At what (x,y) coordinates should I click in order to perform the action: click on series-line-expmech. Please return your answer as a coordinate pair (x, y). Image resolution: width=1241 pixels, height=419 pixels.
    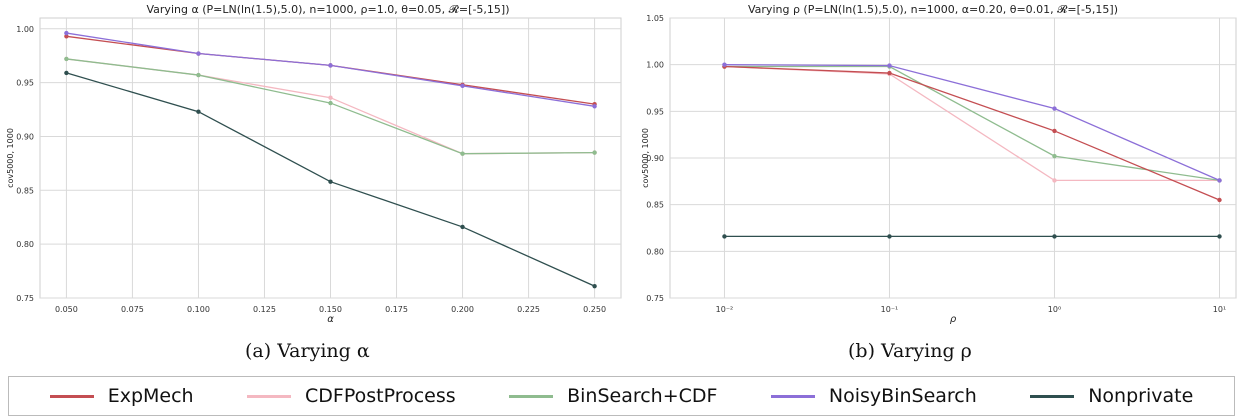
    Looking at the image, I should click on (972, 133).